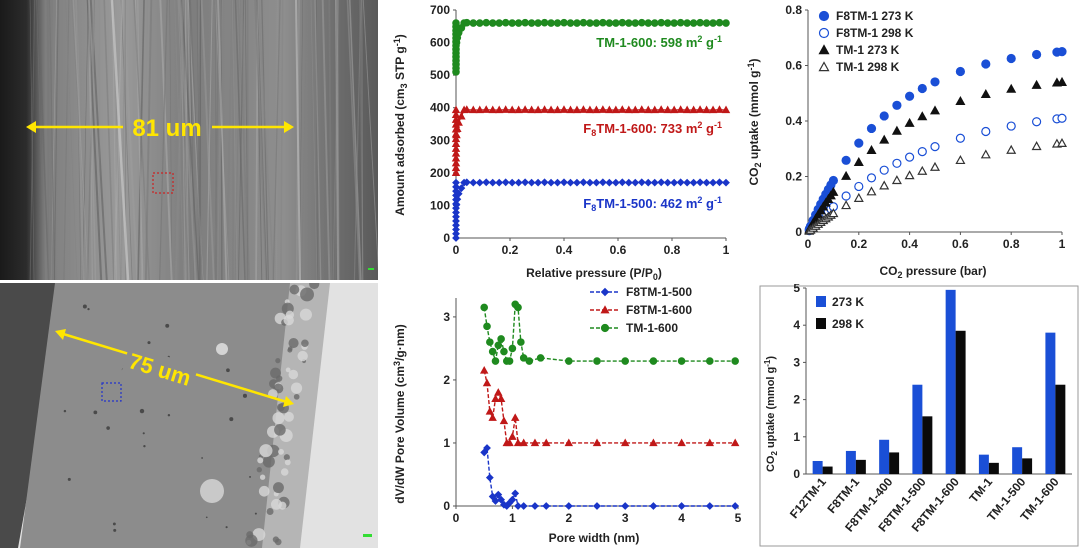 The width and height of the screenshot is (1080, 548). I want to click on pore-y-tick-label: 3, so click(446, 317).